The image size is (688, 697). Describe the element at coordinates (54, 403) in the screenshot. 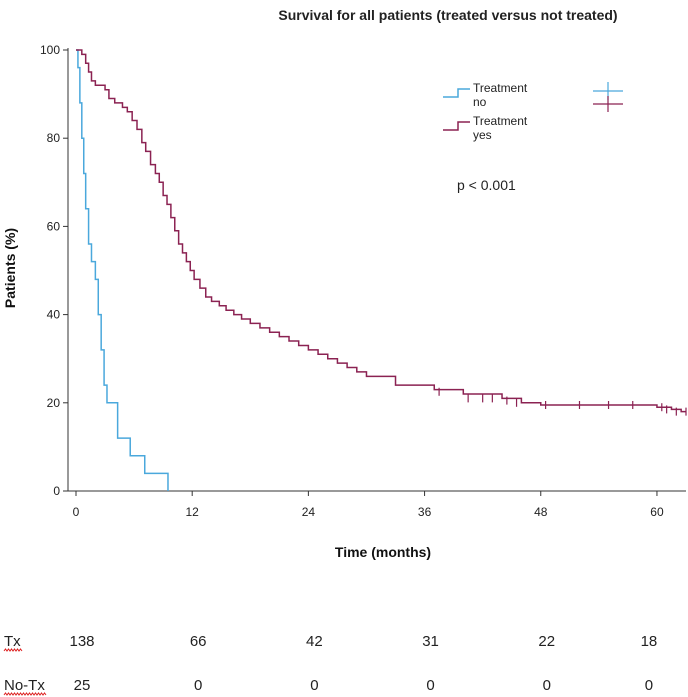

I see `y-tick-label: 20` at that location.